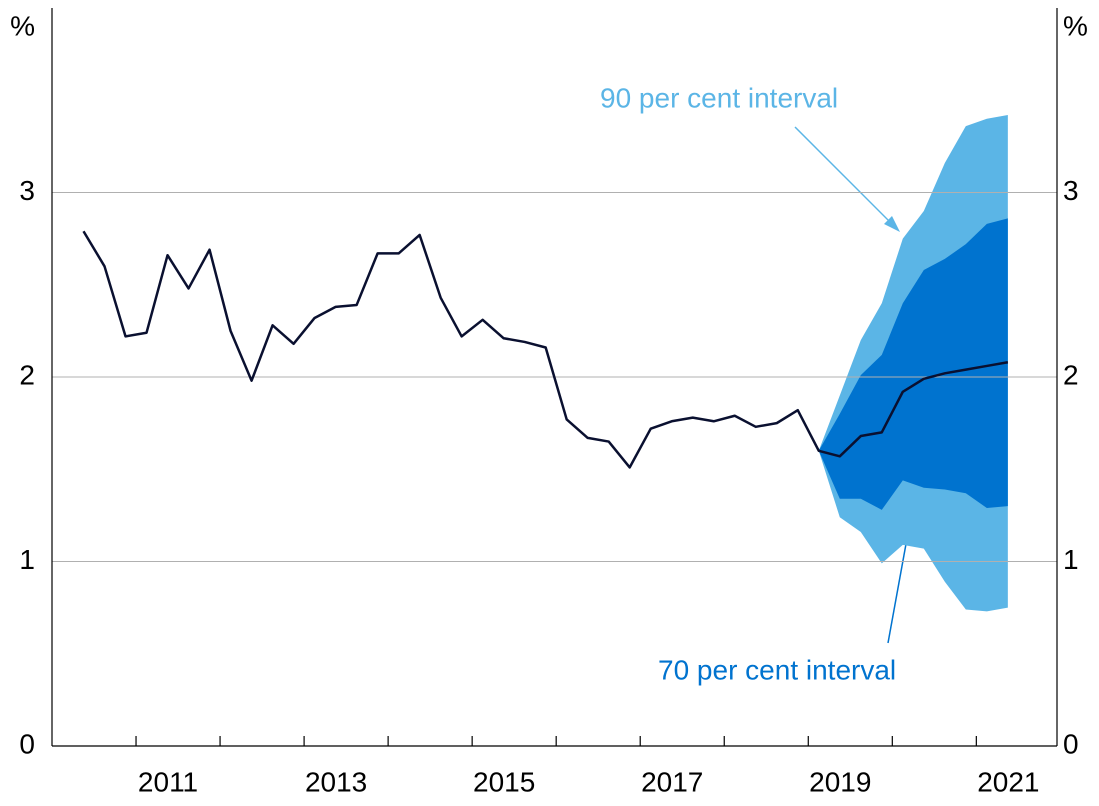  Describe the element at coordinates (336, 781) in the screenshot. I see `x-tick-label: 2013` at that location.